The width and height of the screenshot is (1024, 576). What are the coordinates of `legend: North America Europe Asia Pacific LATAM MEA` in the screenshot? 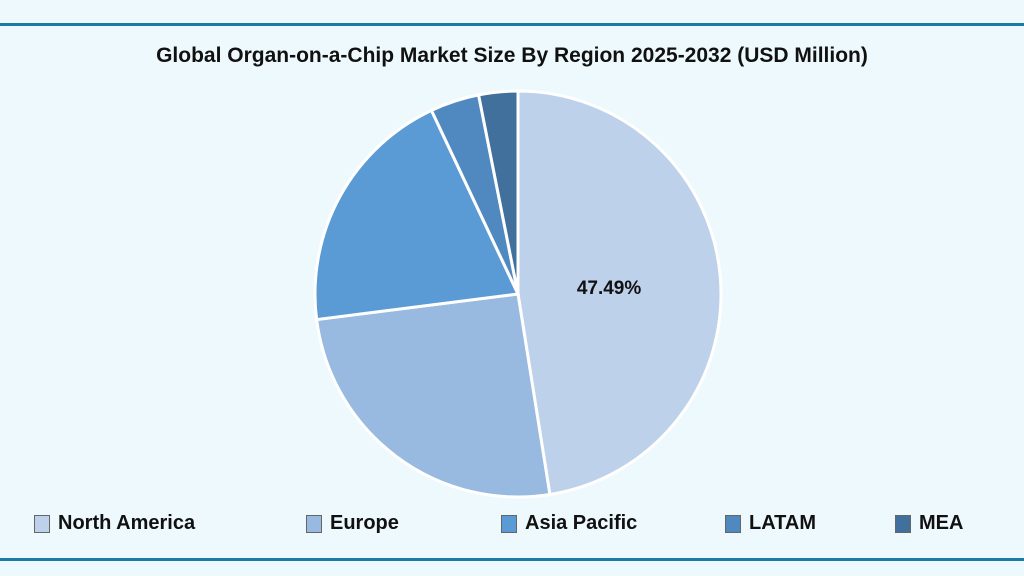 It's located at (512, 526).